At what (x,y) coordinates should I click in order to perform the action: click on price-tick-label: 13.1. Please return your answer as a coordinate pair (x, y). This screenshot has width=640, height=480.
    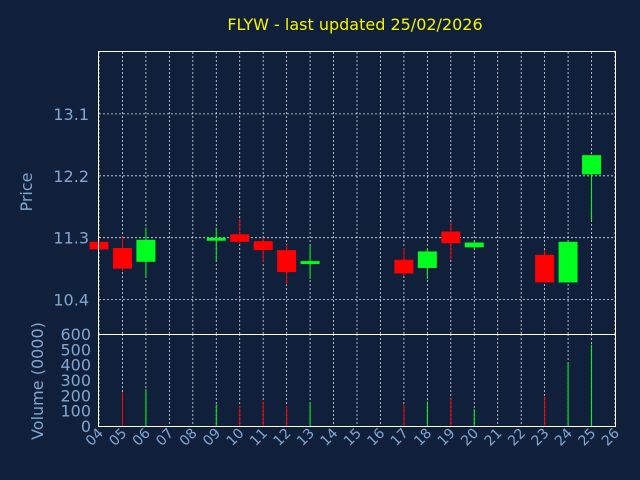
    Looking at the image, I should click on (71, 114).